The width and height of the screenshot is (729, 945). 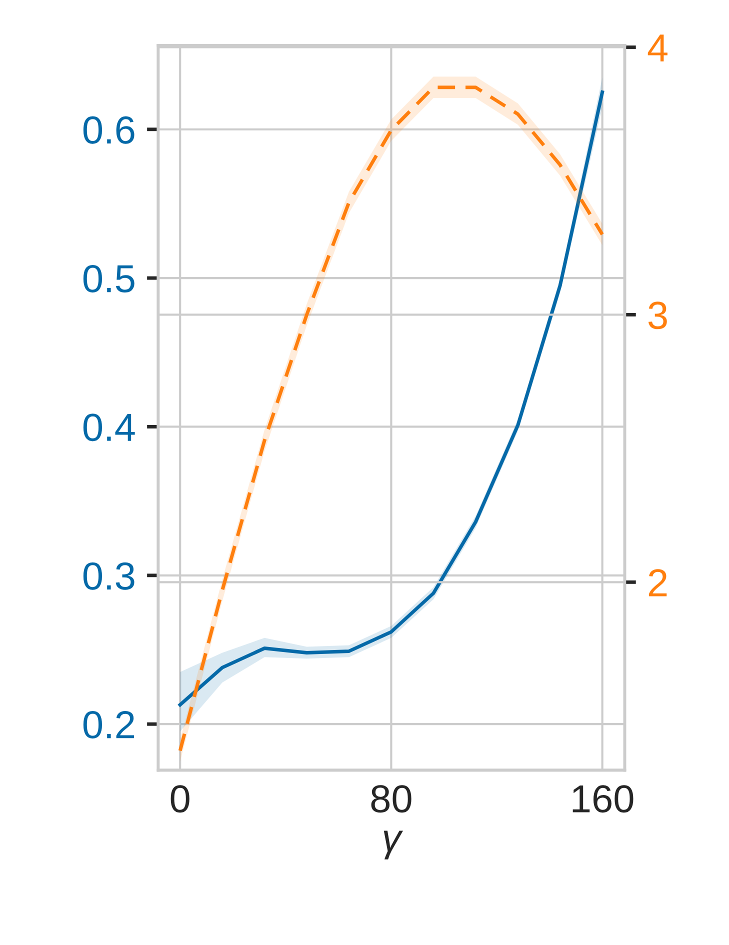 I want to click on x-axis-title: γ, so click(x=394, y=845).